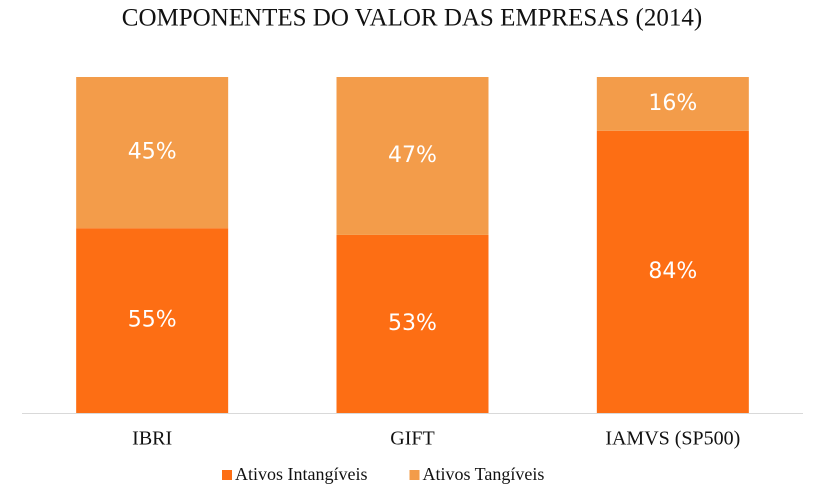  I want to click on legend-label: Ativos Tangíveis, so click(484, 474).